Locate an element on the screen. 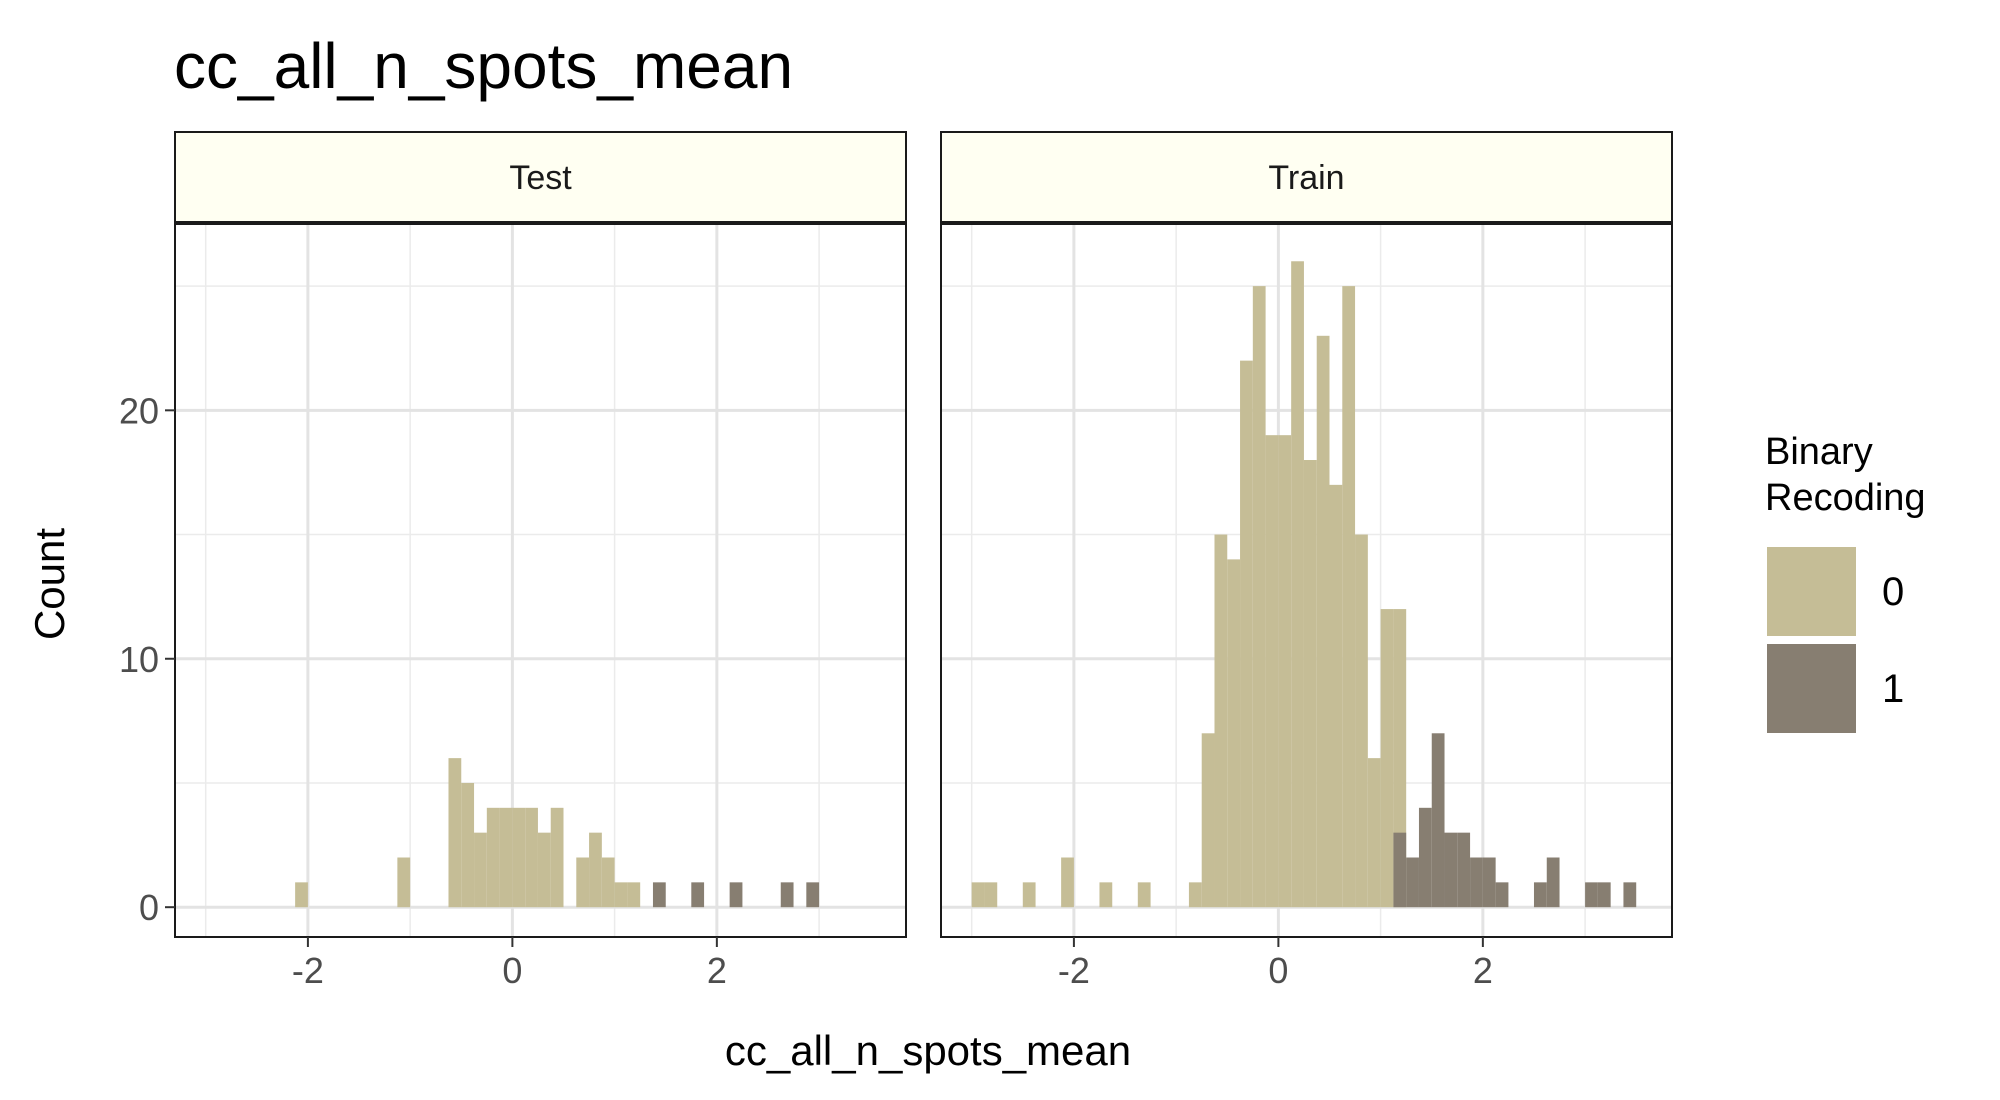  legend-title-line: Binary is located at coordinates (1819, 452).